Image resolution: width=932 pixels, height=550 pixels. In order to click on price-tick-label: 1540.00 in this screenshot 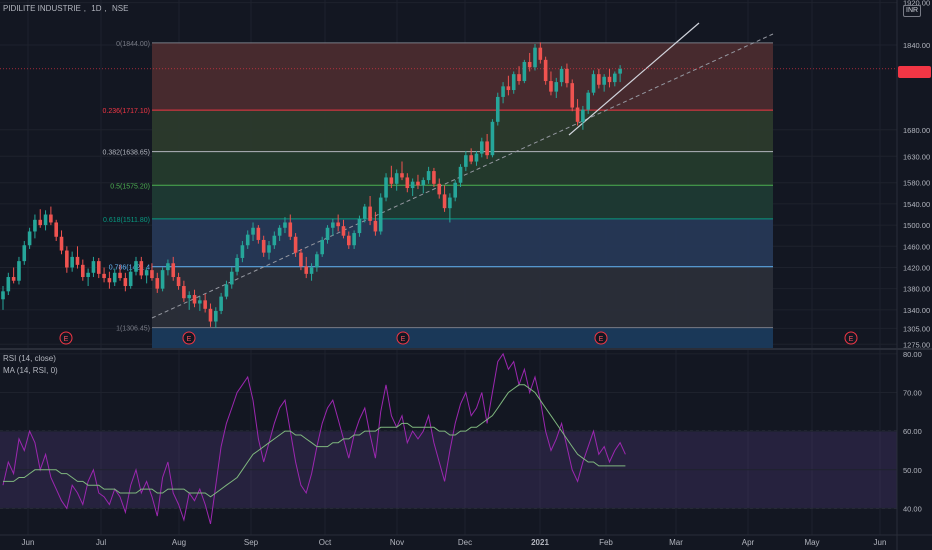, I will do `click(916, 204)`.